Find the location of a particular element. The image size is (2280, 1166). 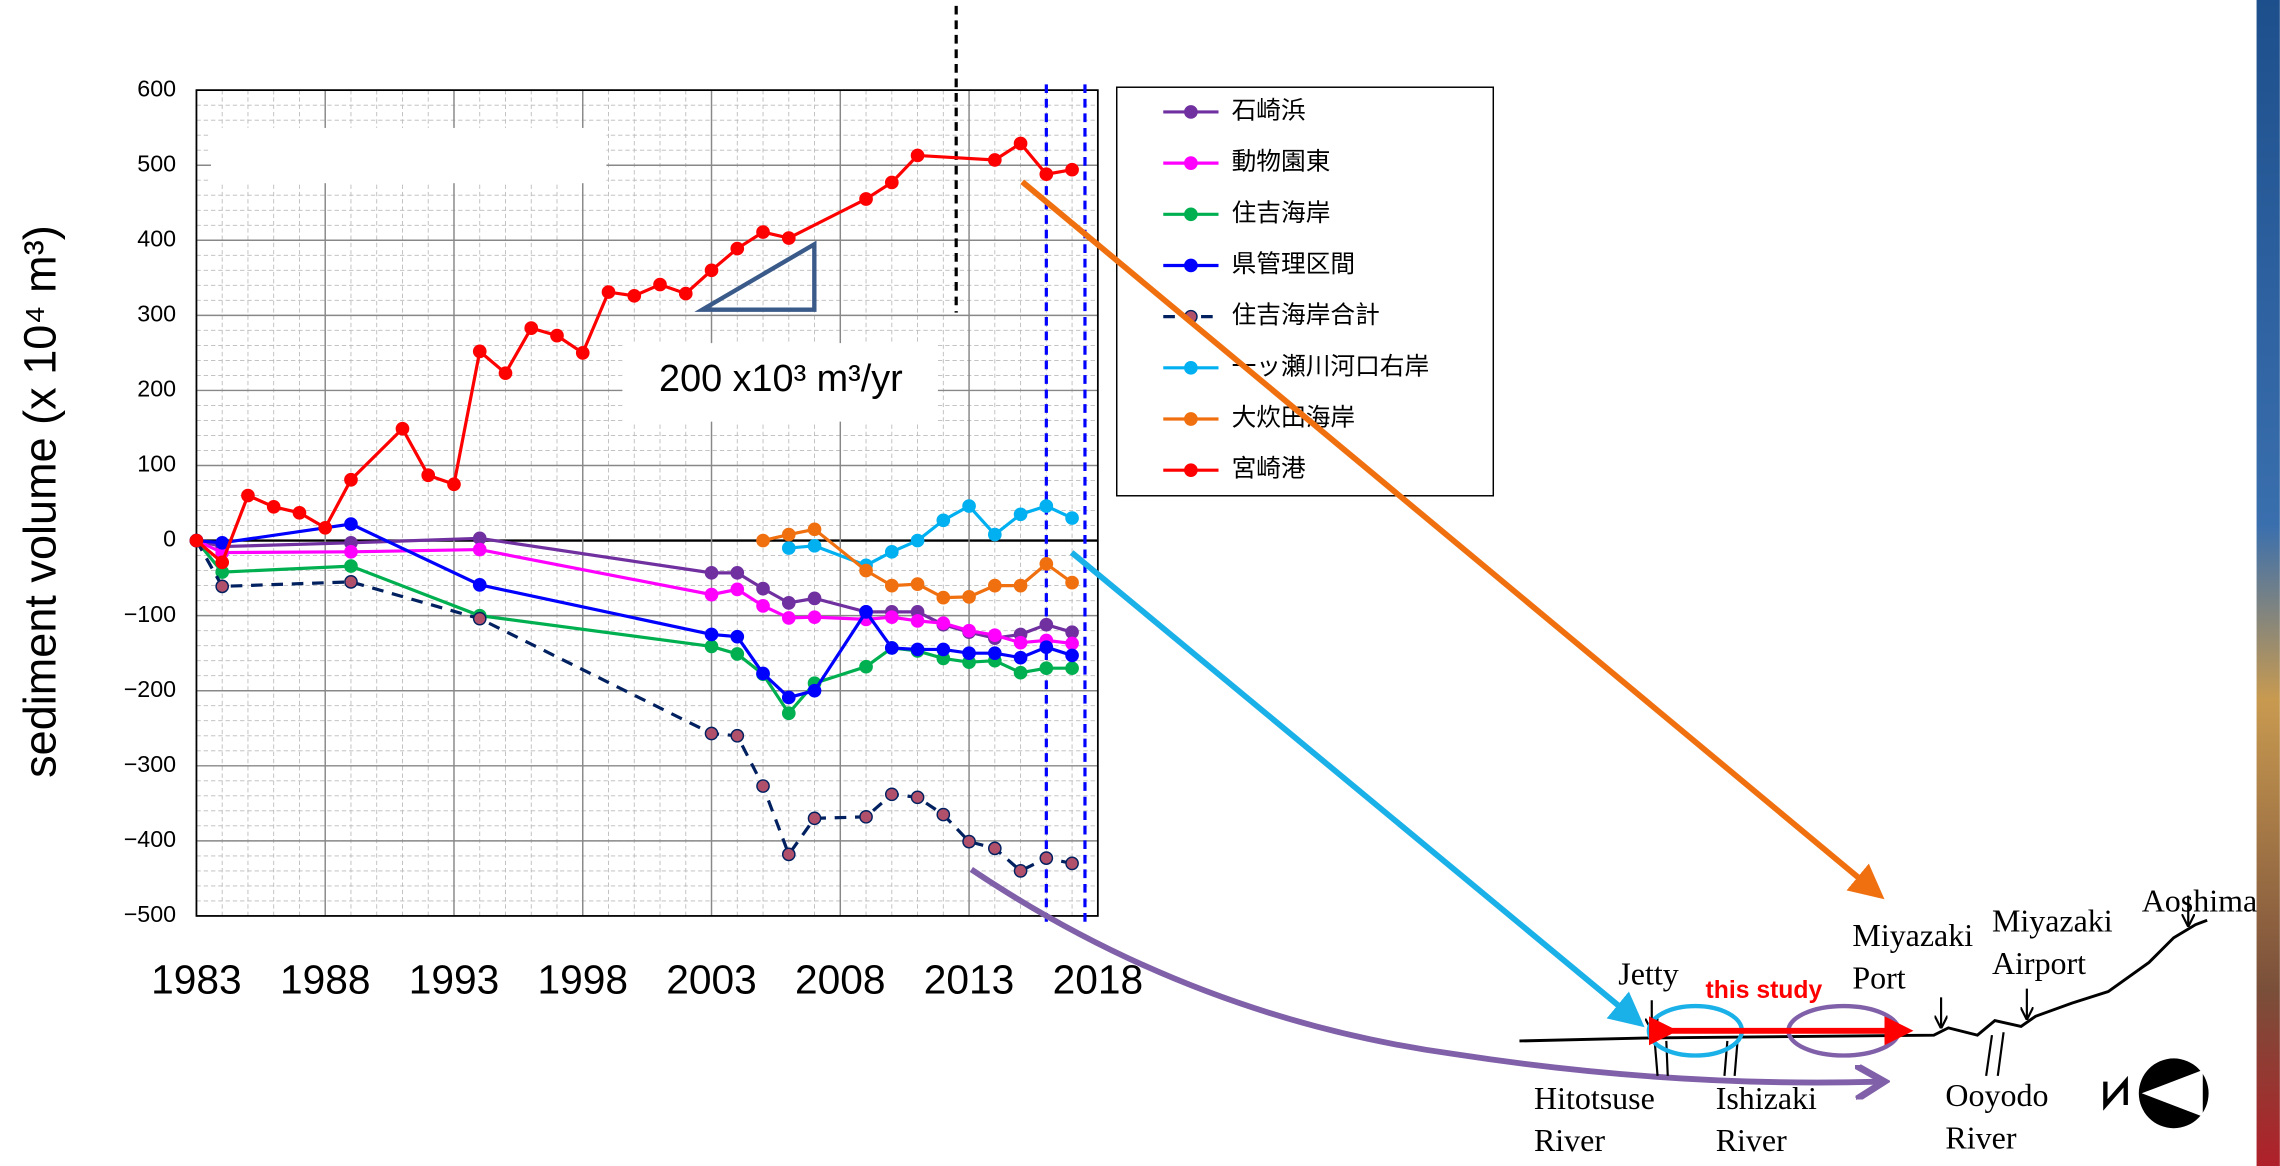

y-tick-label: −300 is located at coordinates (150, 764).